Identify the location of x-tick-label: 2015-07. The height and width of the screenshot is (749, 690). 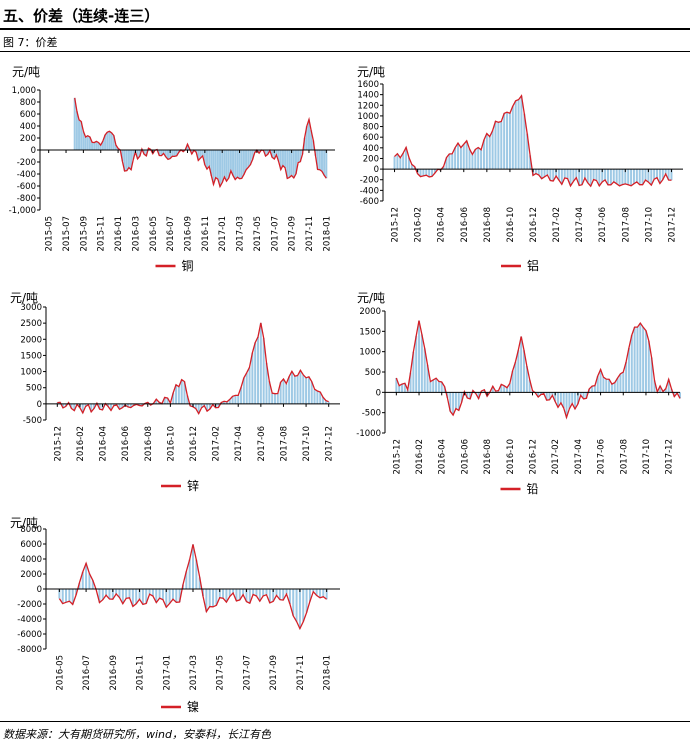
(67, 234).